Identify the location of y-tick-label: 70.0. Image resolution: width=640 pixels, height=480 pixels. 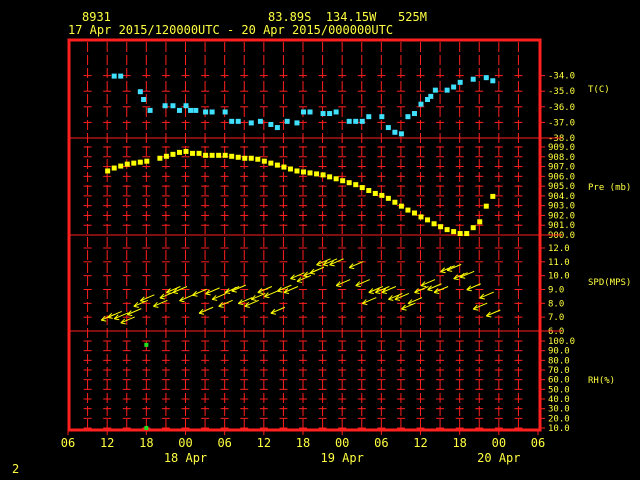
(559, 371).